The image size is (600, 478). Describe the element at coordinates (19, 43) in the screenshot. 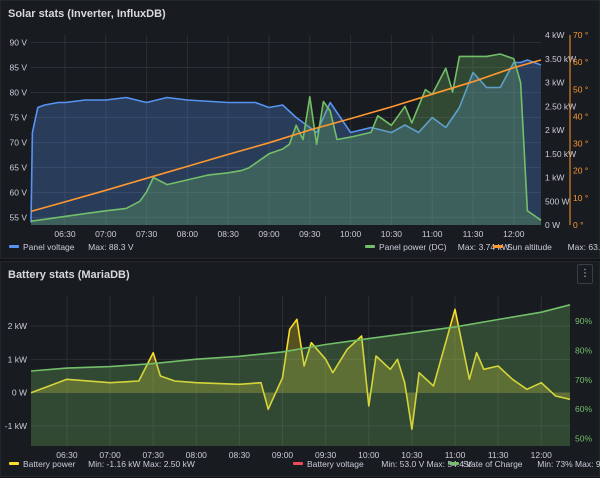

I see `y-tick-left: 90 V` at that location.